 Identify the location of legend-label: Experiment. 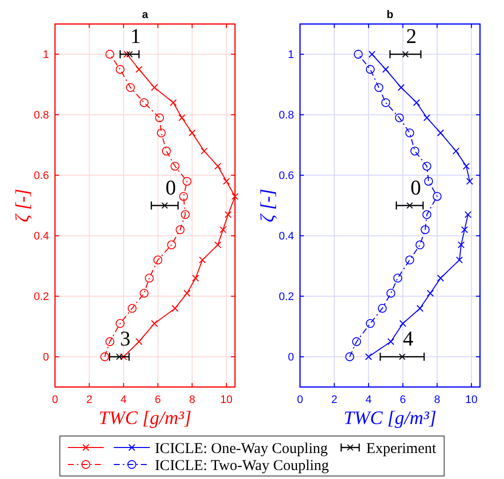
(402, 448).